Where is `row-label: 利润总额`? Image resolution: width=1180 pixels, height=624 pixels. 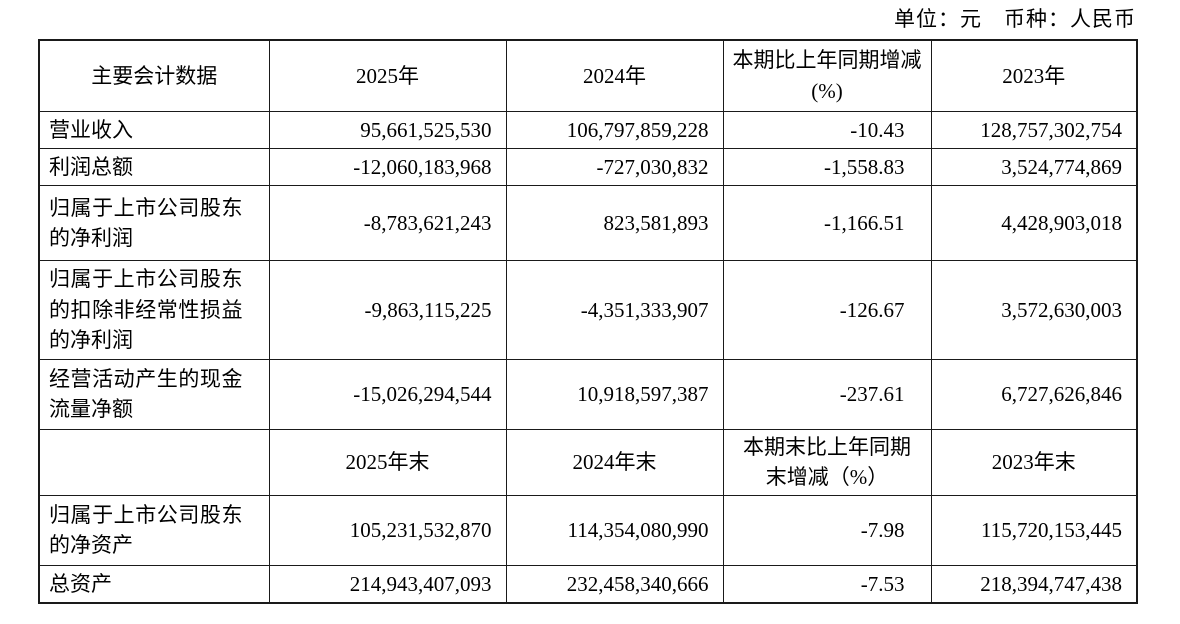 row-label: 利润总额 is located at coordinates (154, 167).